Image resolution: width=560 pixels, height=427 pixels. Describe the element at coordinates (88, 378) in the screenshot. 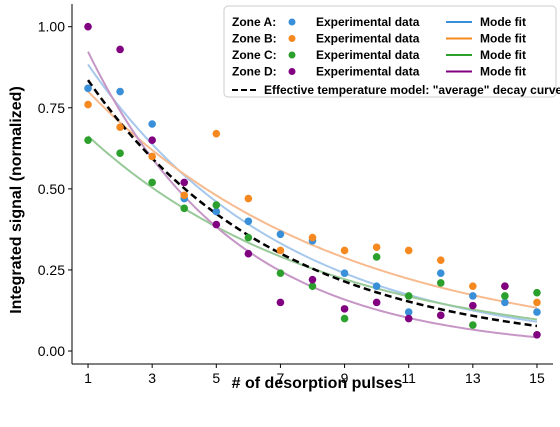

I see `x-tick-label: 1` at that location.